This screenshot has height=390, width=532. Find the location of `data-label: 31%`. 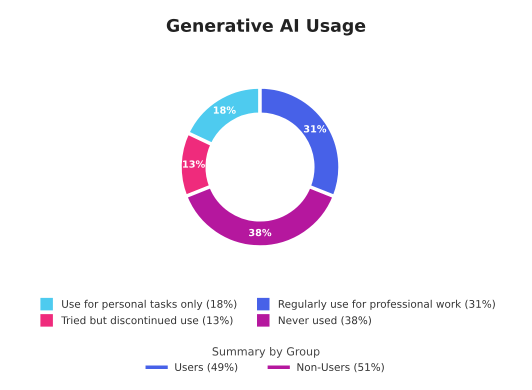

data-label: 31% is located at coordinates (315, 128).